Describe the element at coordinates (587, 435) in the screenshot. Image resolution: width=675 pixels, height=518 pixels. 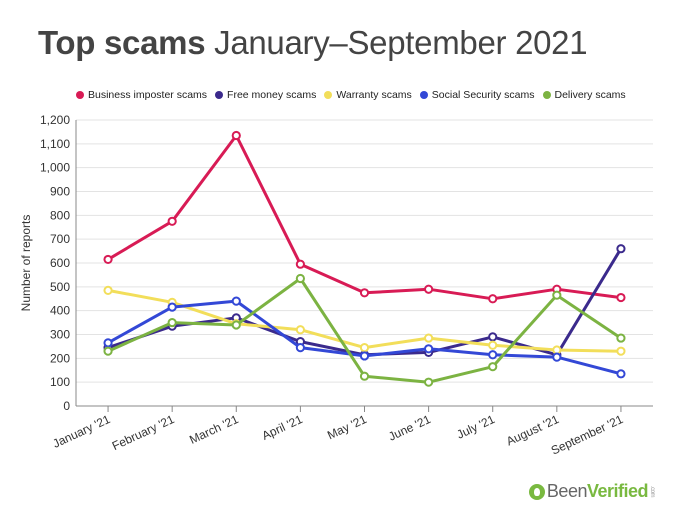
I see `x-tick-label: September '21` at that location.